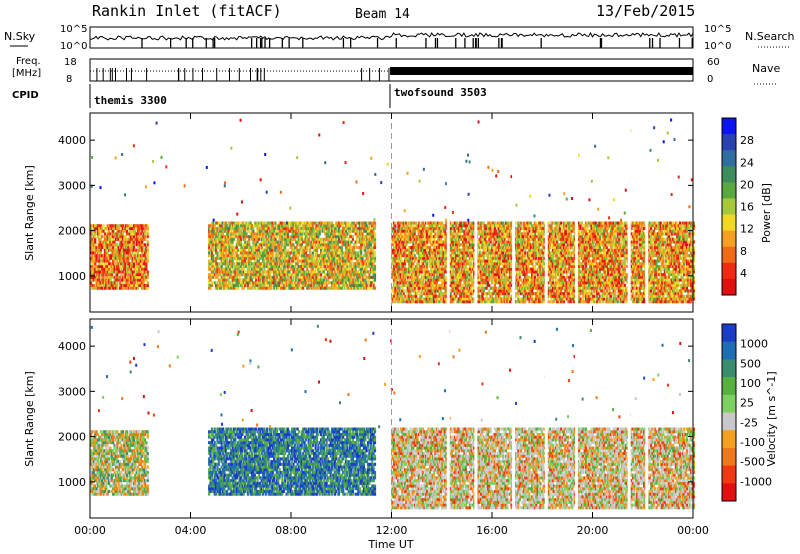  I want to click on velocity-colorbar: 1000 500 100 25 -25 -100 -500 -1000, so click(746, 412).